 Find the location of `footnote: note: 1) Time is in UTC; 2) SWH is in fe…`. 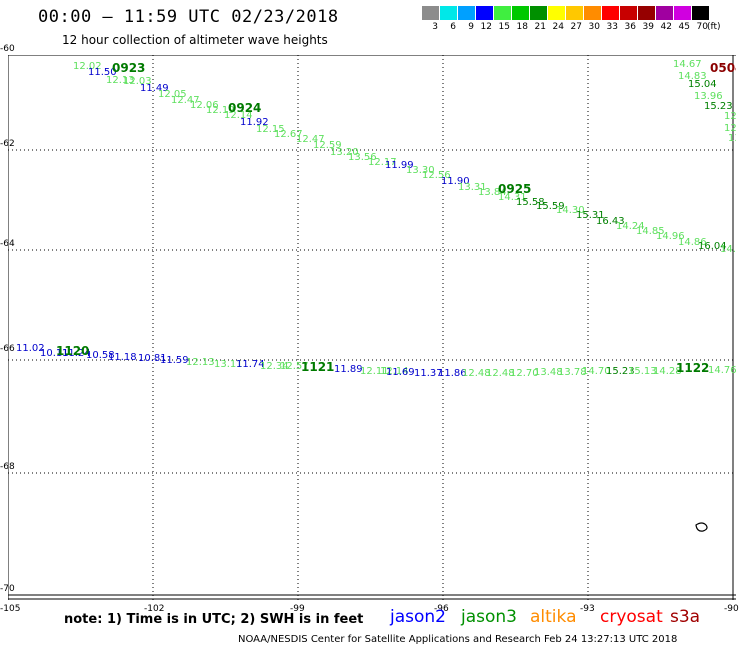

footnote: note: 1) Time is in UTC; 2) SWH is in fe… is located at coordinates (214, 619).